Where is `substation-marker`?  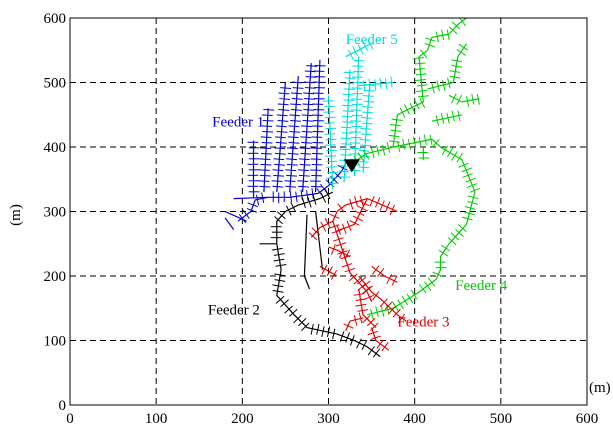
substation-marker is located at coordinates (351, 166).